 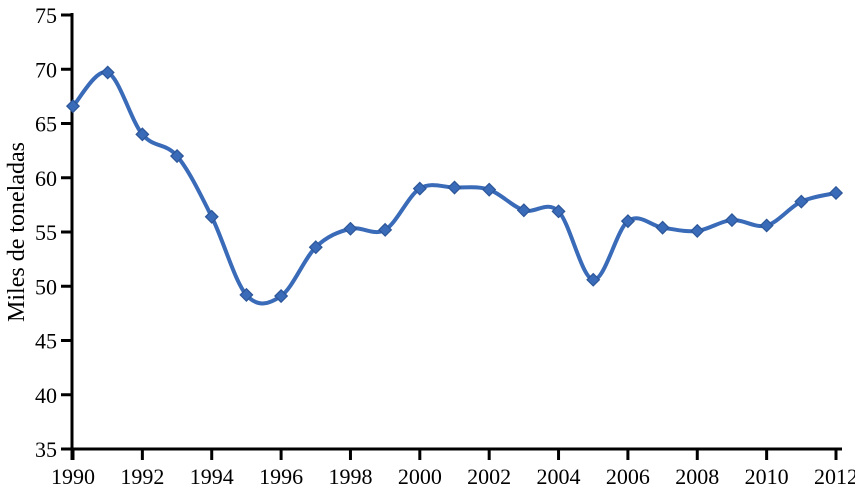 What do you see at coordinates (46, 15) in the screenshot?
I see `y-tick-label: 75` at bounding box center [46, 15].